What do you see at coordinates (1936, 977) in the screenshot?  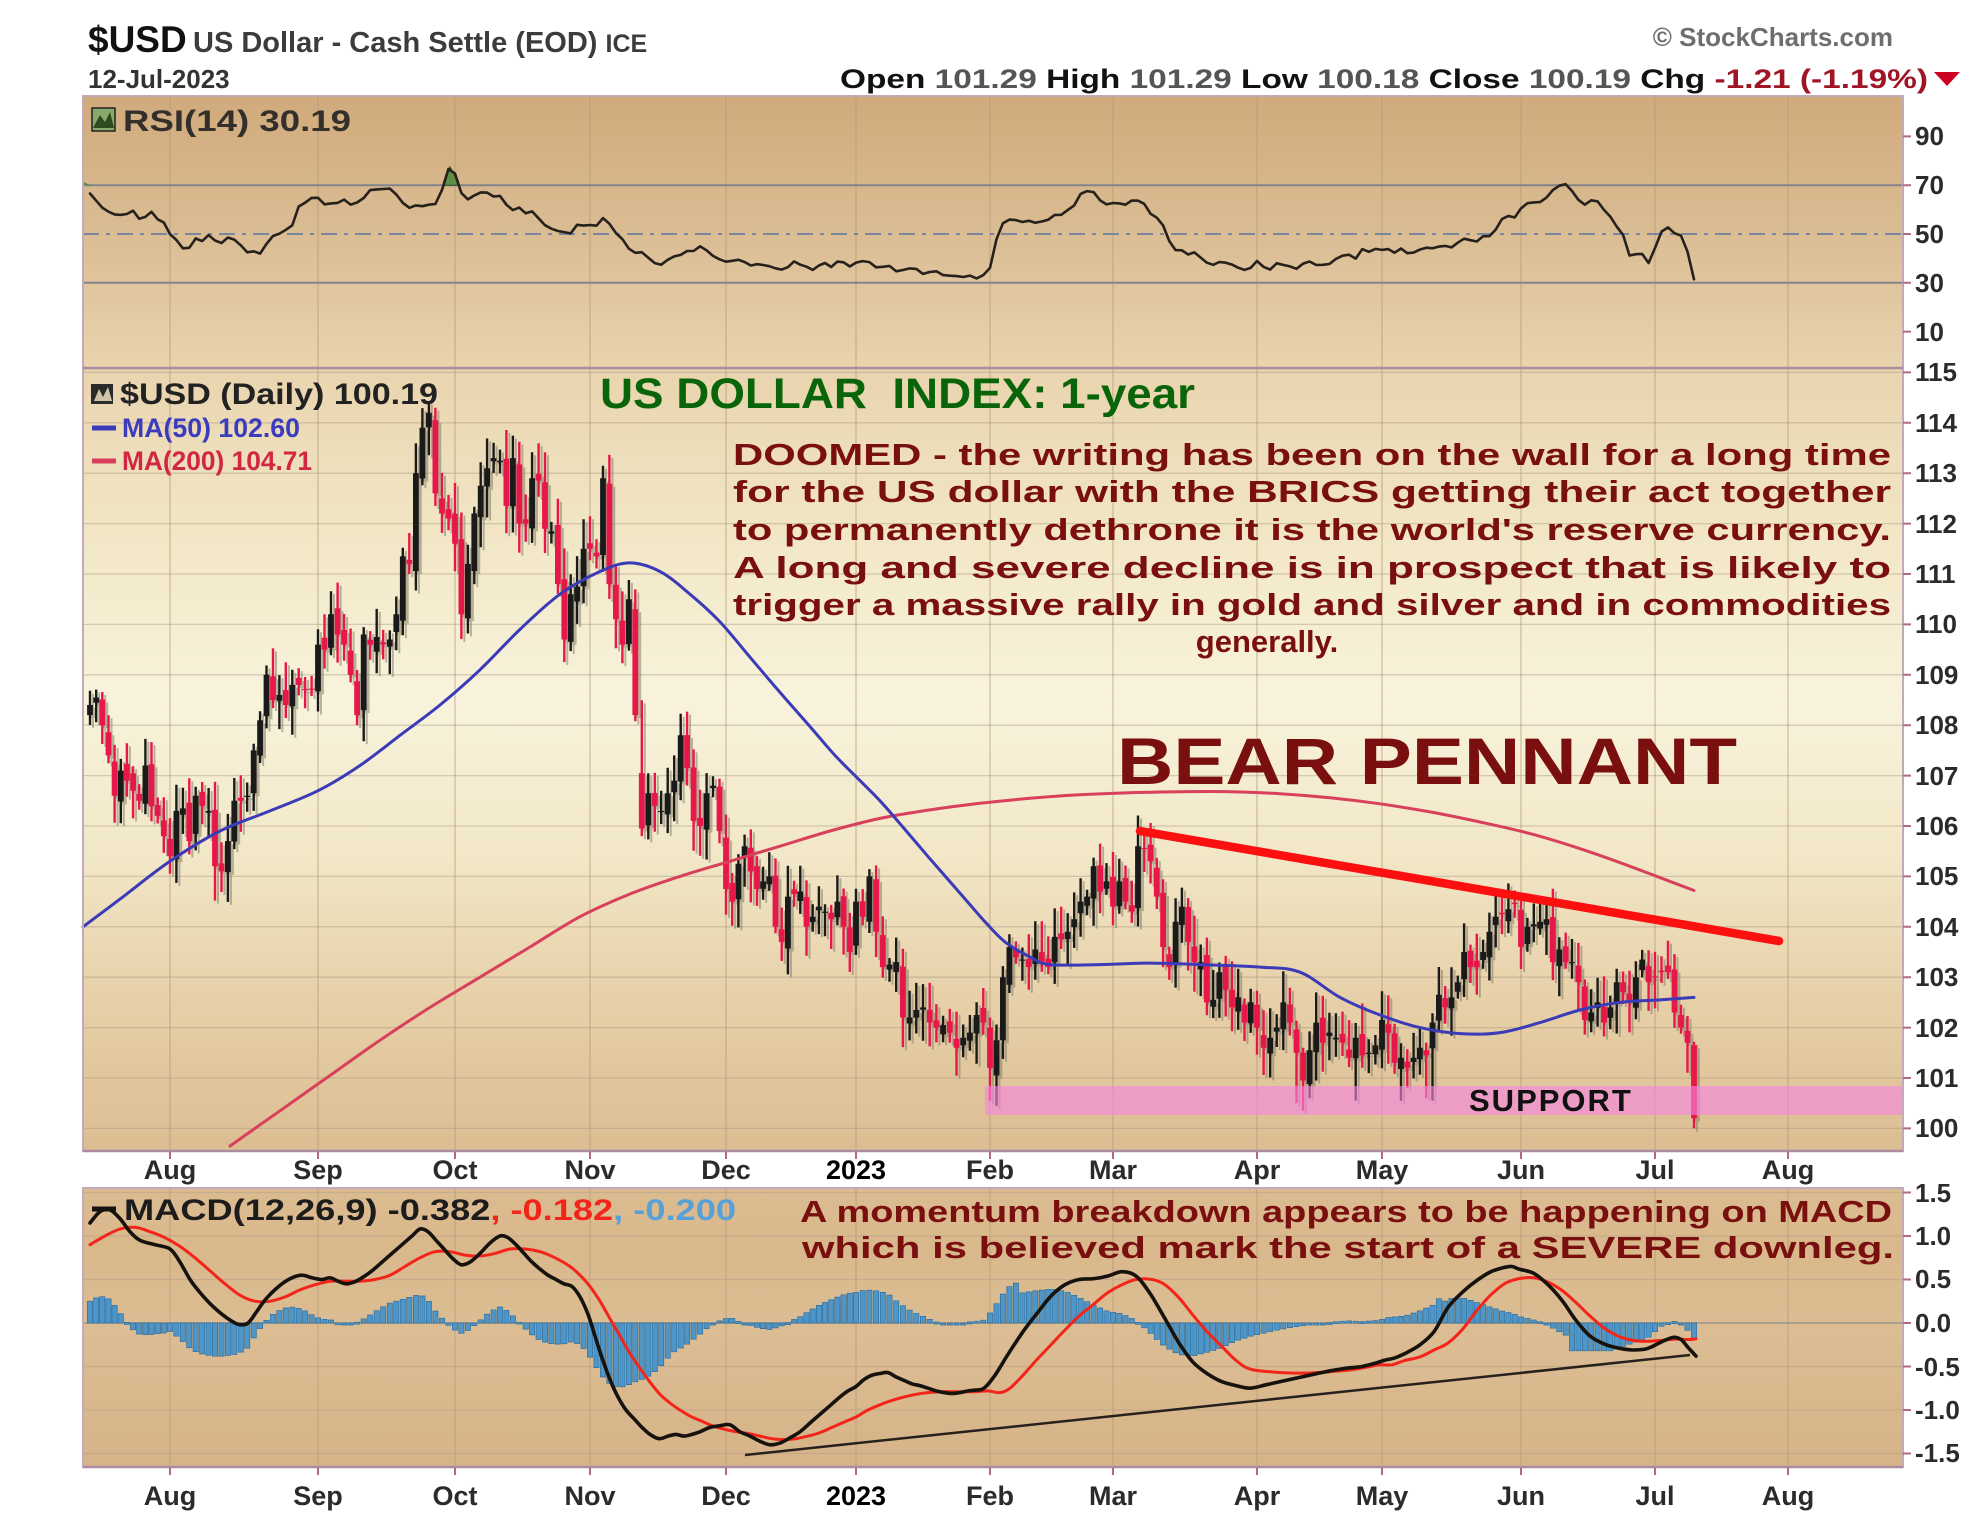 I see `svg-text: 103` at bounding box center [1936, 977].